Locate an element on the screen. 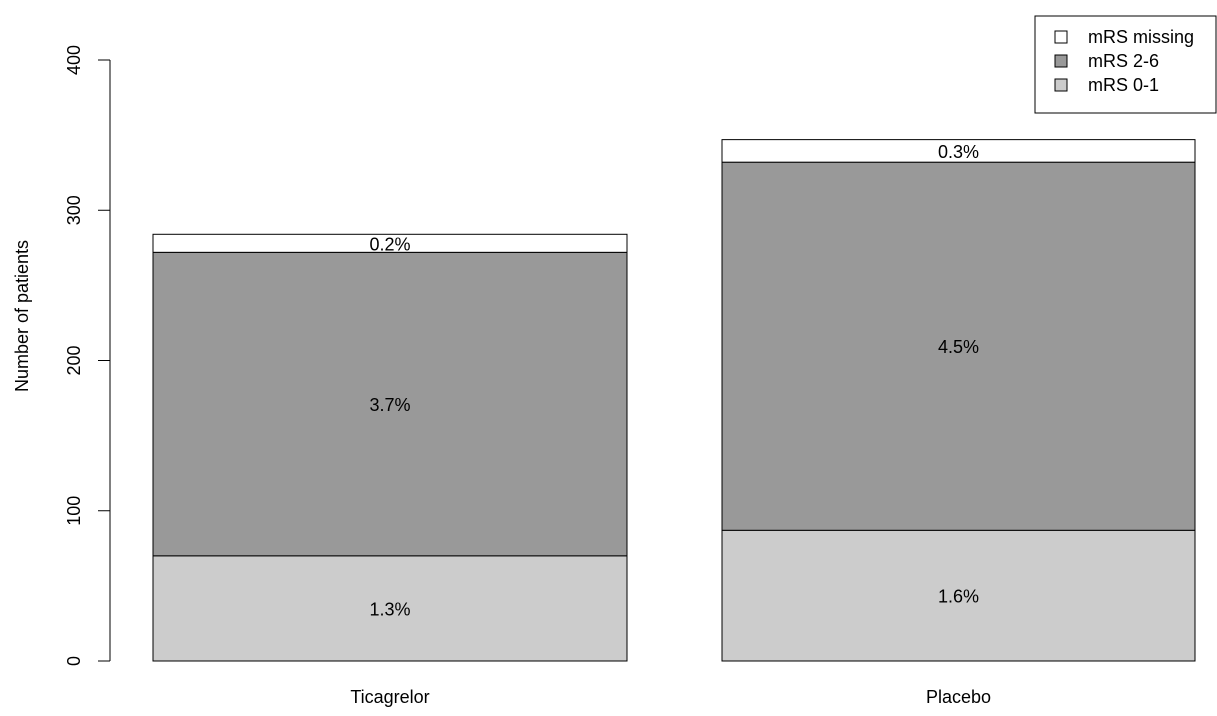 The width and height of the screenshot is (1217, 716). legend-entry: mRS 2-6 is located at coordinates (1123, 61).